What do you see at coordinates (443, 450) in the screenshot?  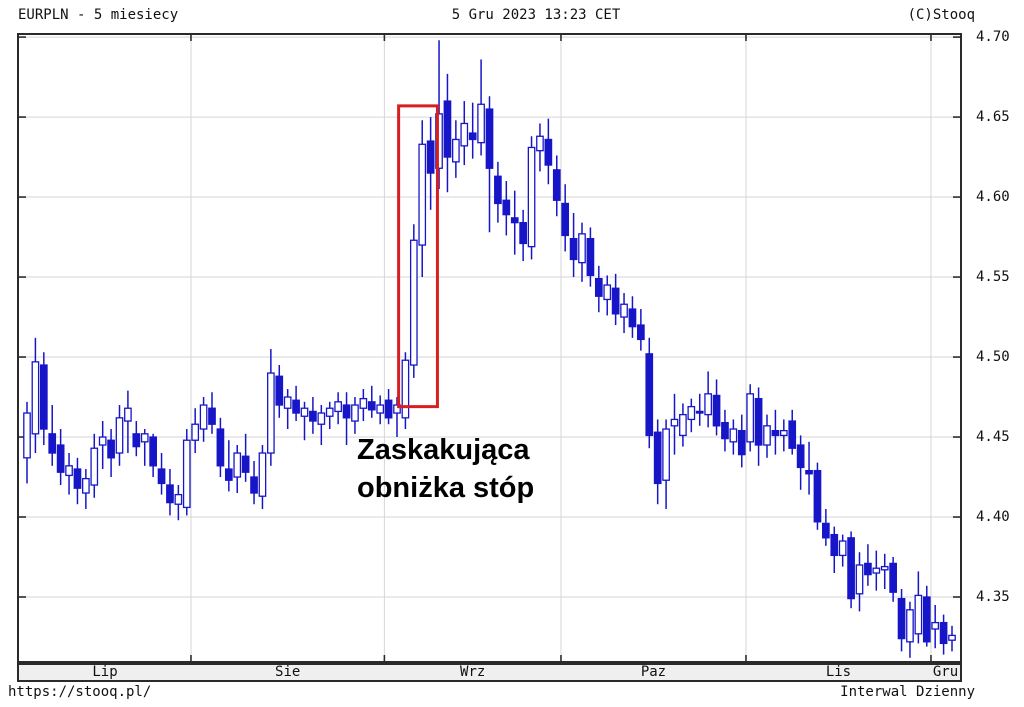 I see `annotation-line-1: Zaskakująca` at bounding box center [443, 450].